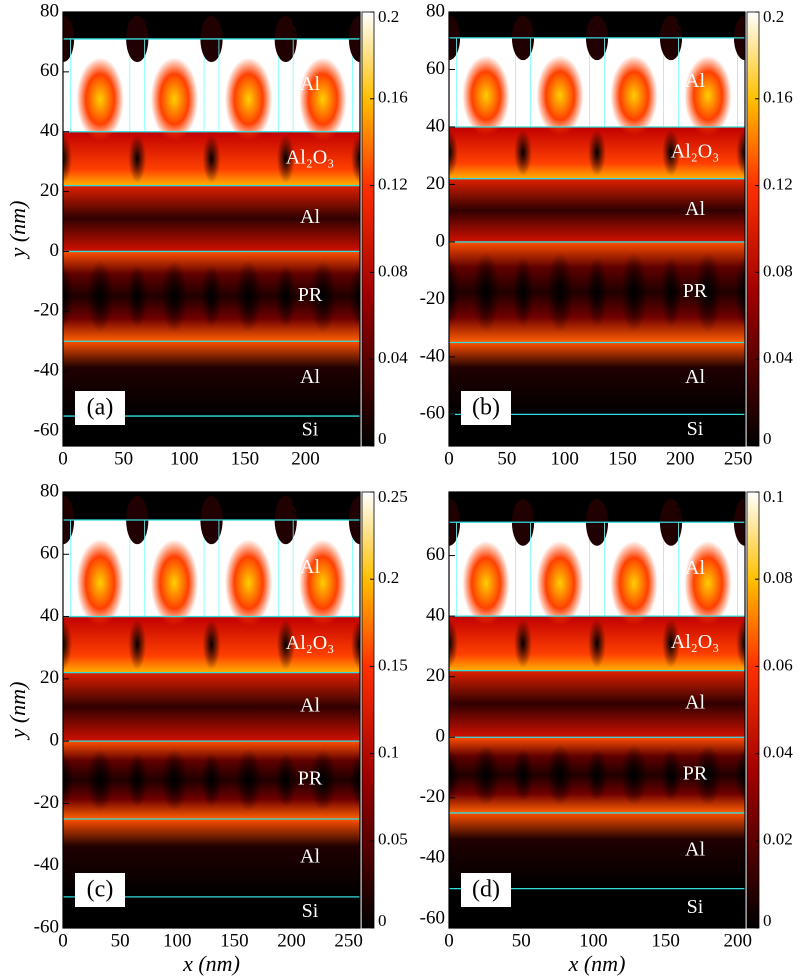 The width and height of the screenshot is (799, 980). What do you see at coordinates (310, 508) in the screenshot?
I see `layer-label: SiO₂` at bounding box center [310, 508].